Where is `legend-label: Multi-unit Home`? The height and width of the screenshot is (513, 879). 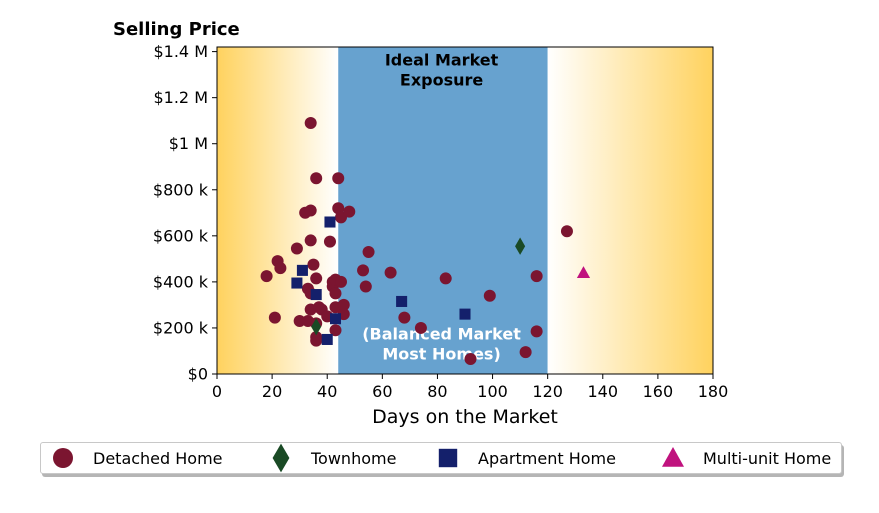
legend-label: Multi-unit Home is located at coordinates (767, 458).